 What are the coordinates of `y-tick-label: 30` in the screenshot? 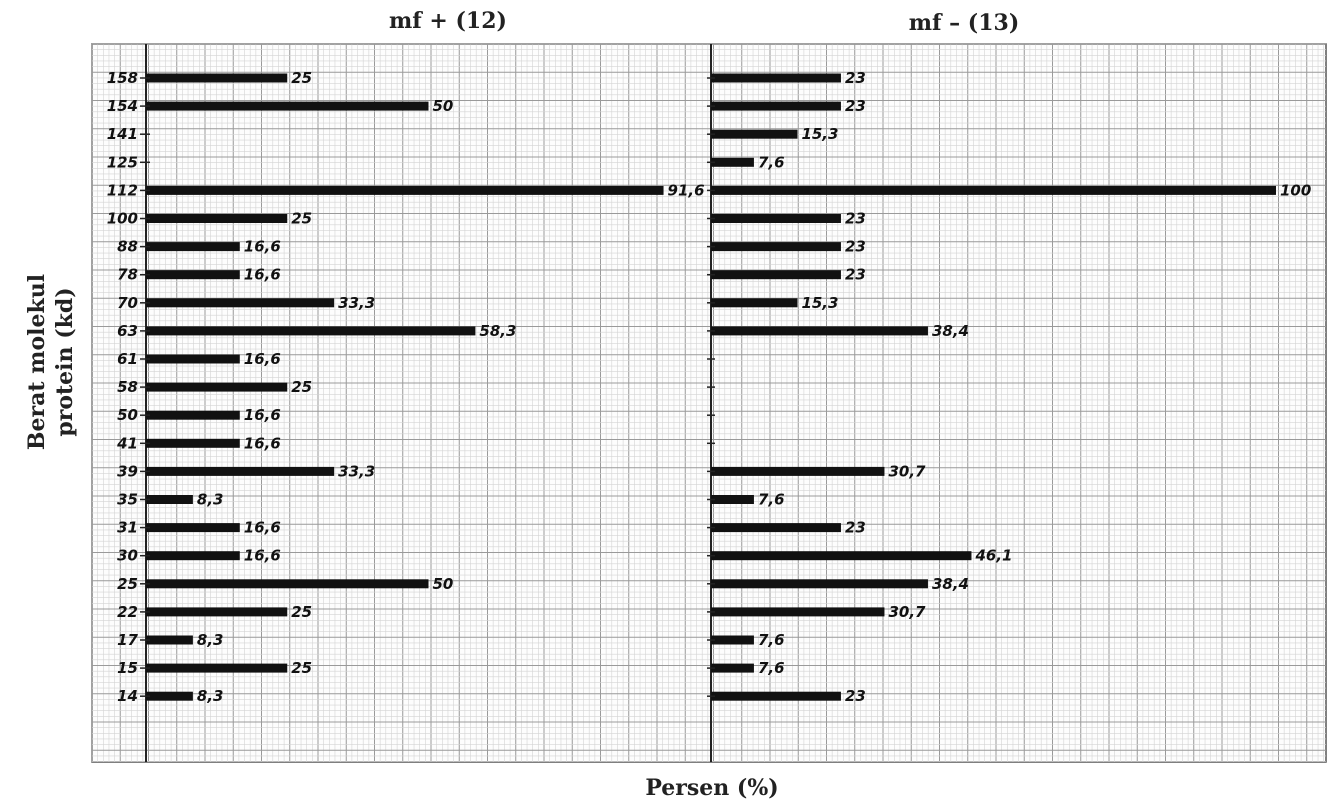 It's located at (127, 556).